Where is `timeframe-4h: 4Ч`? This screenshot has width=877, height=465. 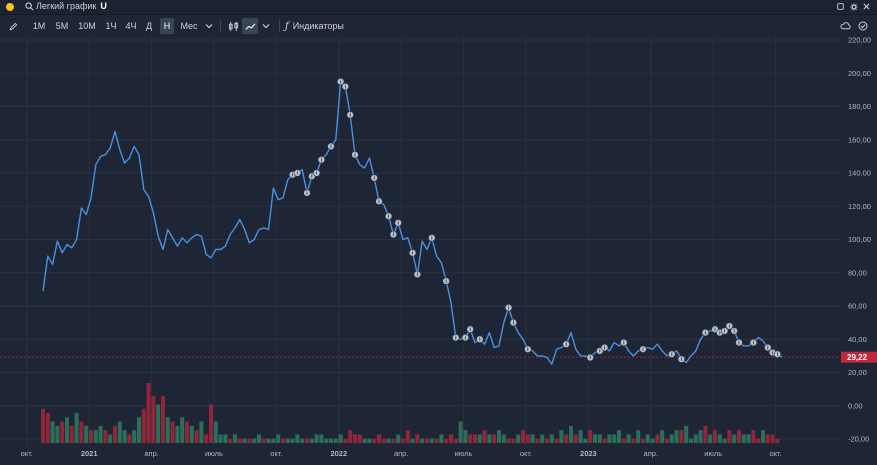
timeframe-4h: 4Ч is located at coordinates (131, 26).